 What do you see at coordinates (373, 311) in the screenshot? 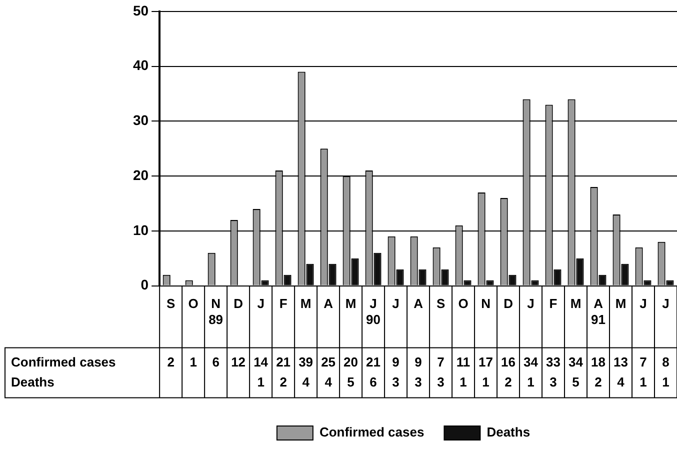
I see `x-tick-label: J 90` at bounding box center [373, 311].